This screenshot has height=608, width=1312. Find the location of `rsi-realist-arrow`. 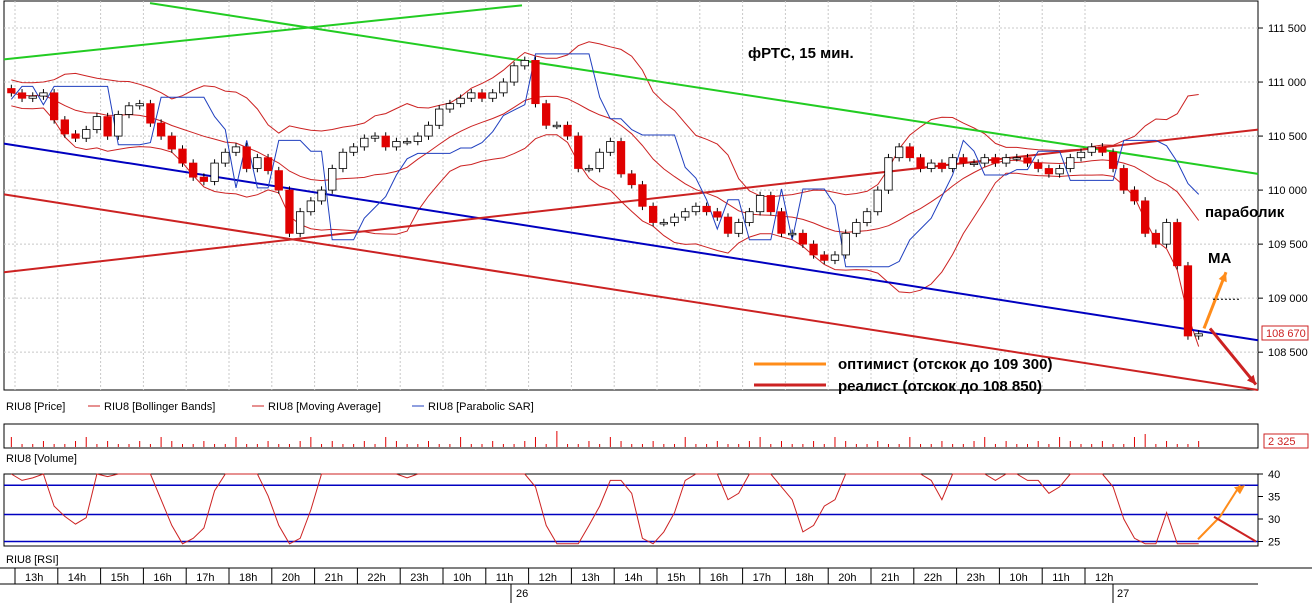

rsi-realist-arrow is located at coordinates (1235, 529).